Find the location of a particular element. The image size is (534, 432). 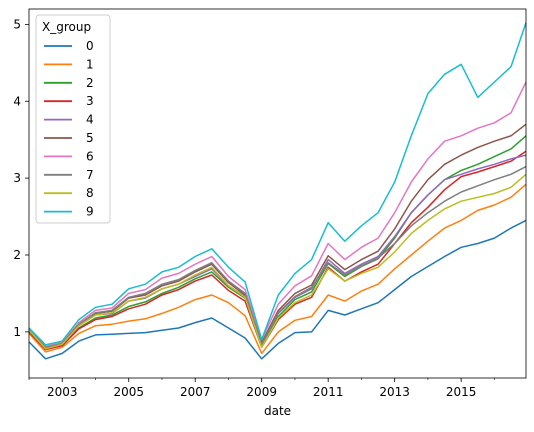

y-tick-label: 5 is located at coordinates (17, 24).